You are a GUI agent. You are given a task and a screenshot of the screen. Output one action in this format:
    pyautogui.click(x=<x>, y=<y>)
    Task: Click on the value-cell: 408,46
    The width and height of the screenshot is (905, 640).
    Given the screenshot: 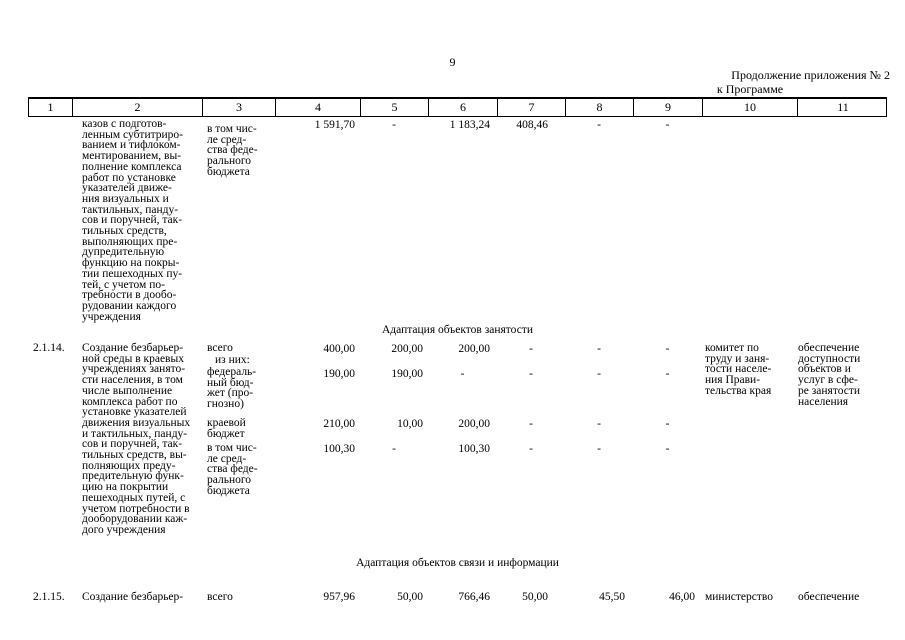 What is the action you would take?
    pyautogui.click(x=532, y=125)
    